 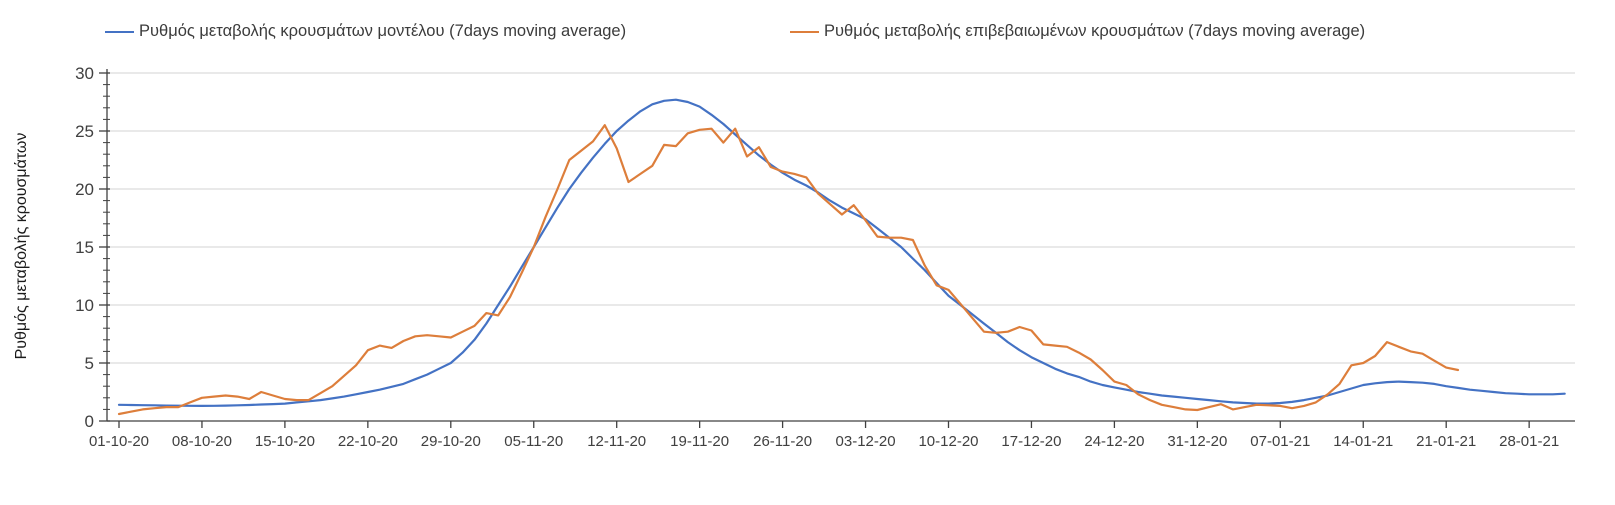 What do you see at coordinates (84, 73) in the screenshot?
I see `svg-text: 30` at bounding box center [84, 73].